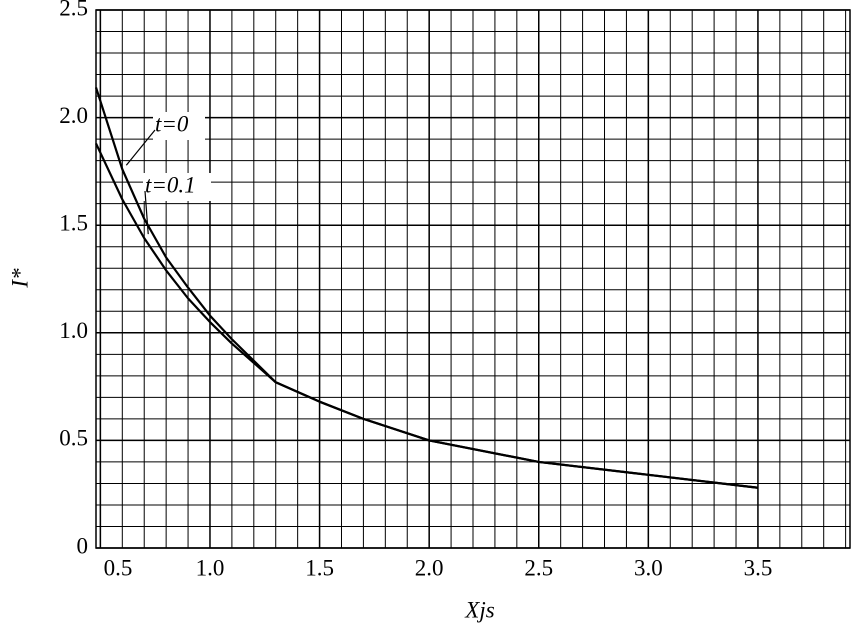  I want to click on y-tick-label: 0.5, so click(73, 438).